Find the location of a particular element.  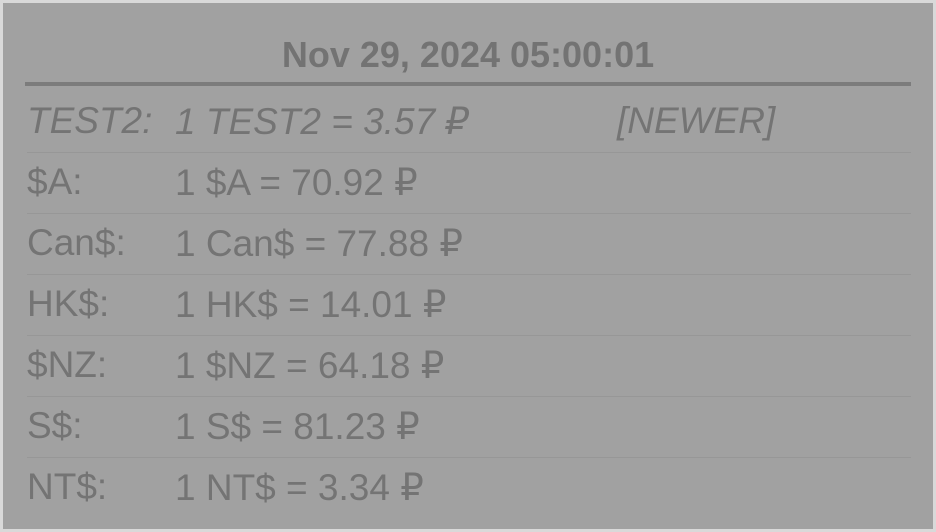

update-timestamp: Nov 29, 2024 05:00:01 is located at coordinates (468, 54).